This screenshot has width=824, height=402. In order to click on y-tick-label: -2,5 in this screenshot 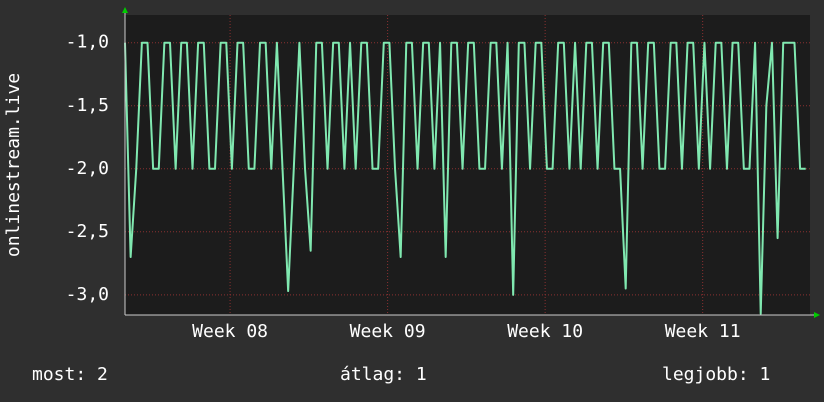, I will do `click(87, 231)`.